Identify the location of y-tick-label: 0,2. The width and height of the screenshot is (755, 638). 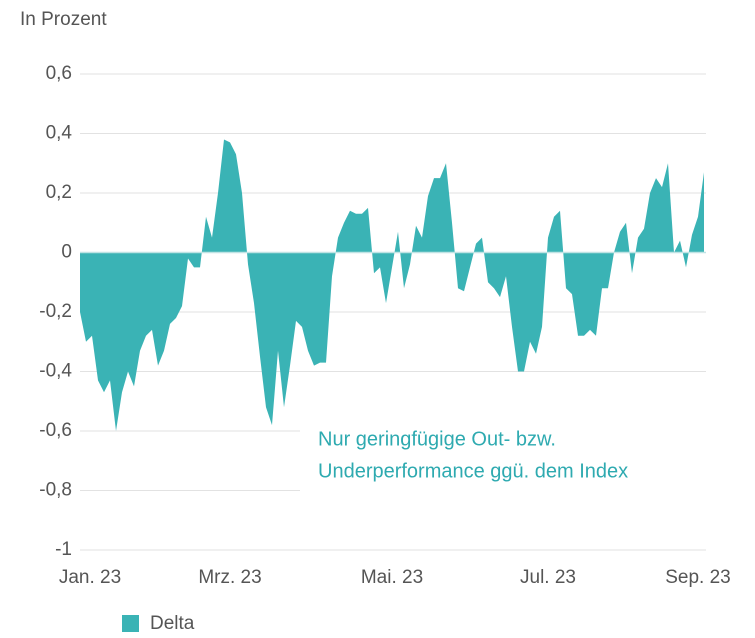
(59, 192).